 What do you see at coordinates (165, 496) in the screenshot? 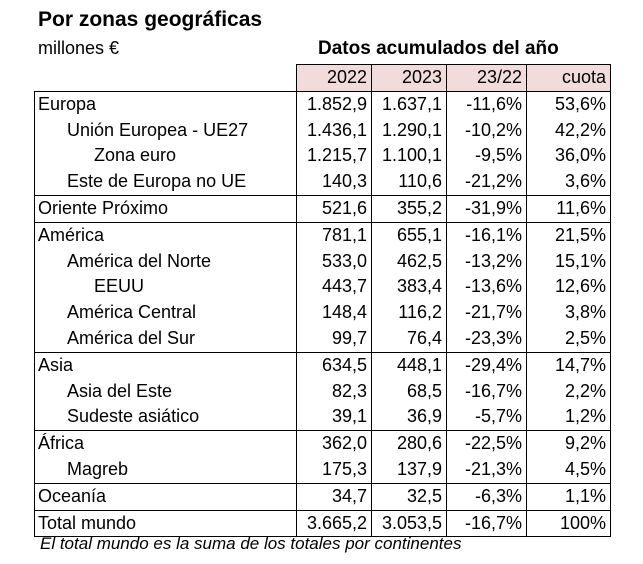
I see `row-region-name: Oceanía` at bounding box center [165, 496].